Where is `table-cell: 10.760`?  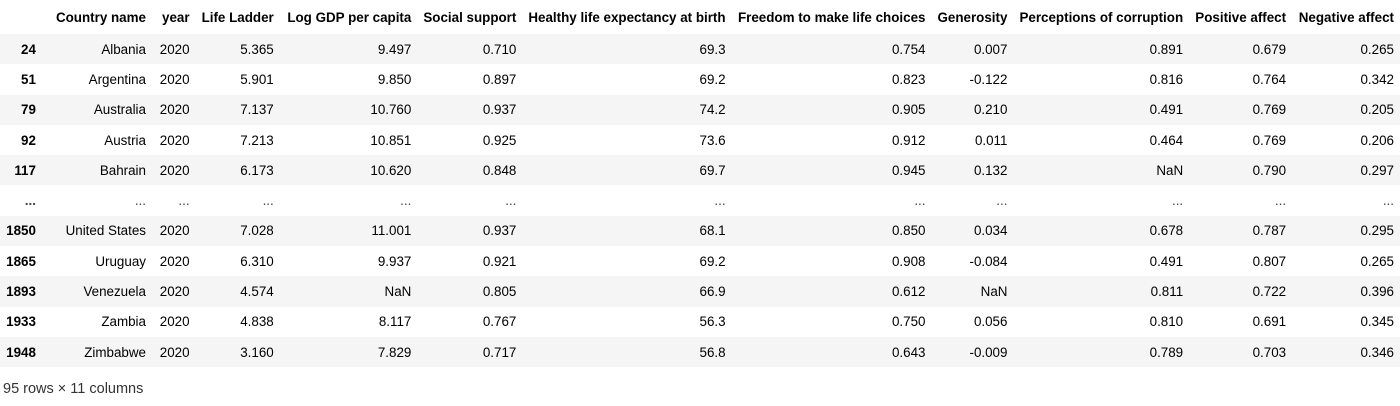
table-cell: 10.760 is located at coordinates (391, 110).